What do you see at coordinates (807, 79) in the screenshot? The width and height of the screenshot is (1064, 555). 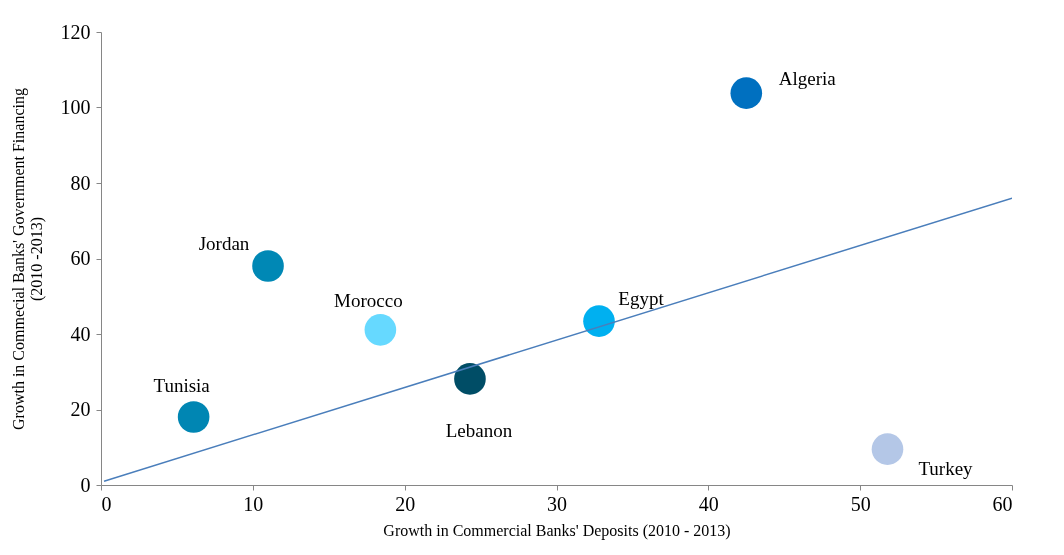 I see `annotation: Algeria` at bounding box center [807, 79].